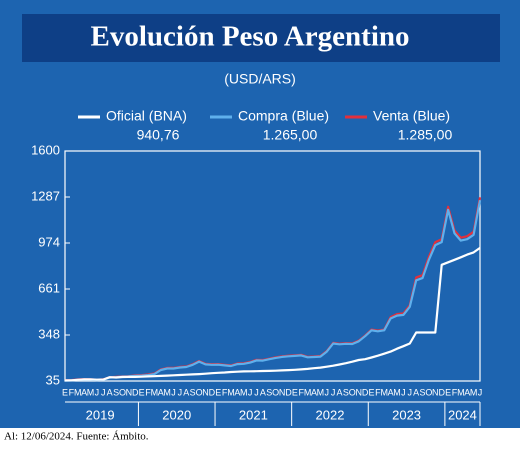  What do you see at coordinates (76, 437) in the screenshot?
I see `footer: Al: 12/06/2024. Fuente: Ámbito.` at bounding box center [76, 437].